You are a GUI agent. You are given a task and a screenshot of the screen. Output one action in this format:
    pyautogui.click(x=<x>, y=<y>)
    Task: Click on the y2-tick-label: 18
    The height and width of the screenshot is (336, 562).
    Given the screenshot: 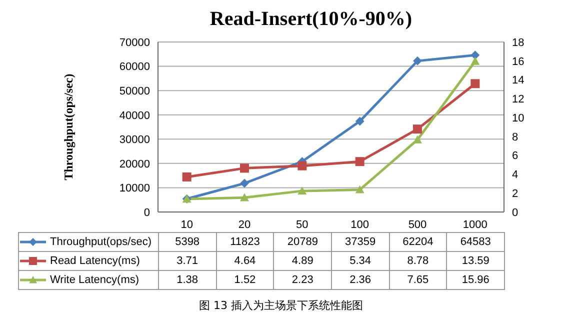 What is the action you would take?
    pyautogui.click(x=518, y=42)
    